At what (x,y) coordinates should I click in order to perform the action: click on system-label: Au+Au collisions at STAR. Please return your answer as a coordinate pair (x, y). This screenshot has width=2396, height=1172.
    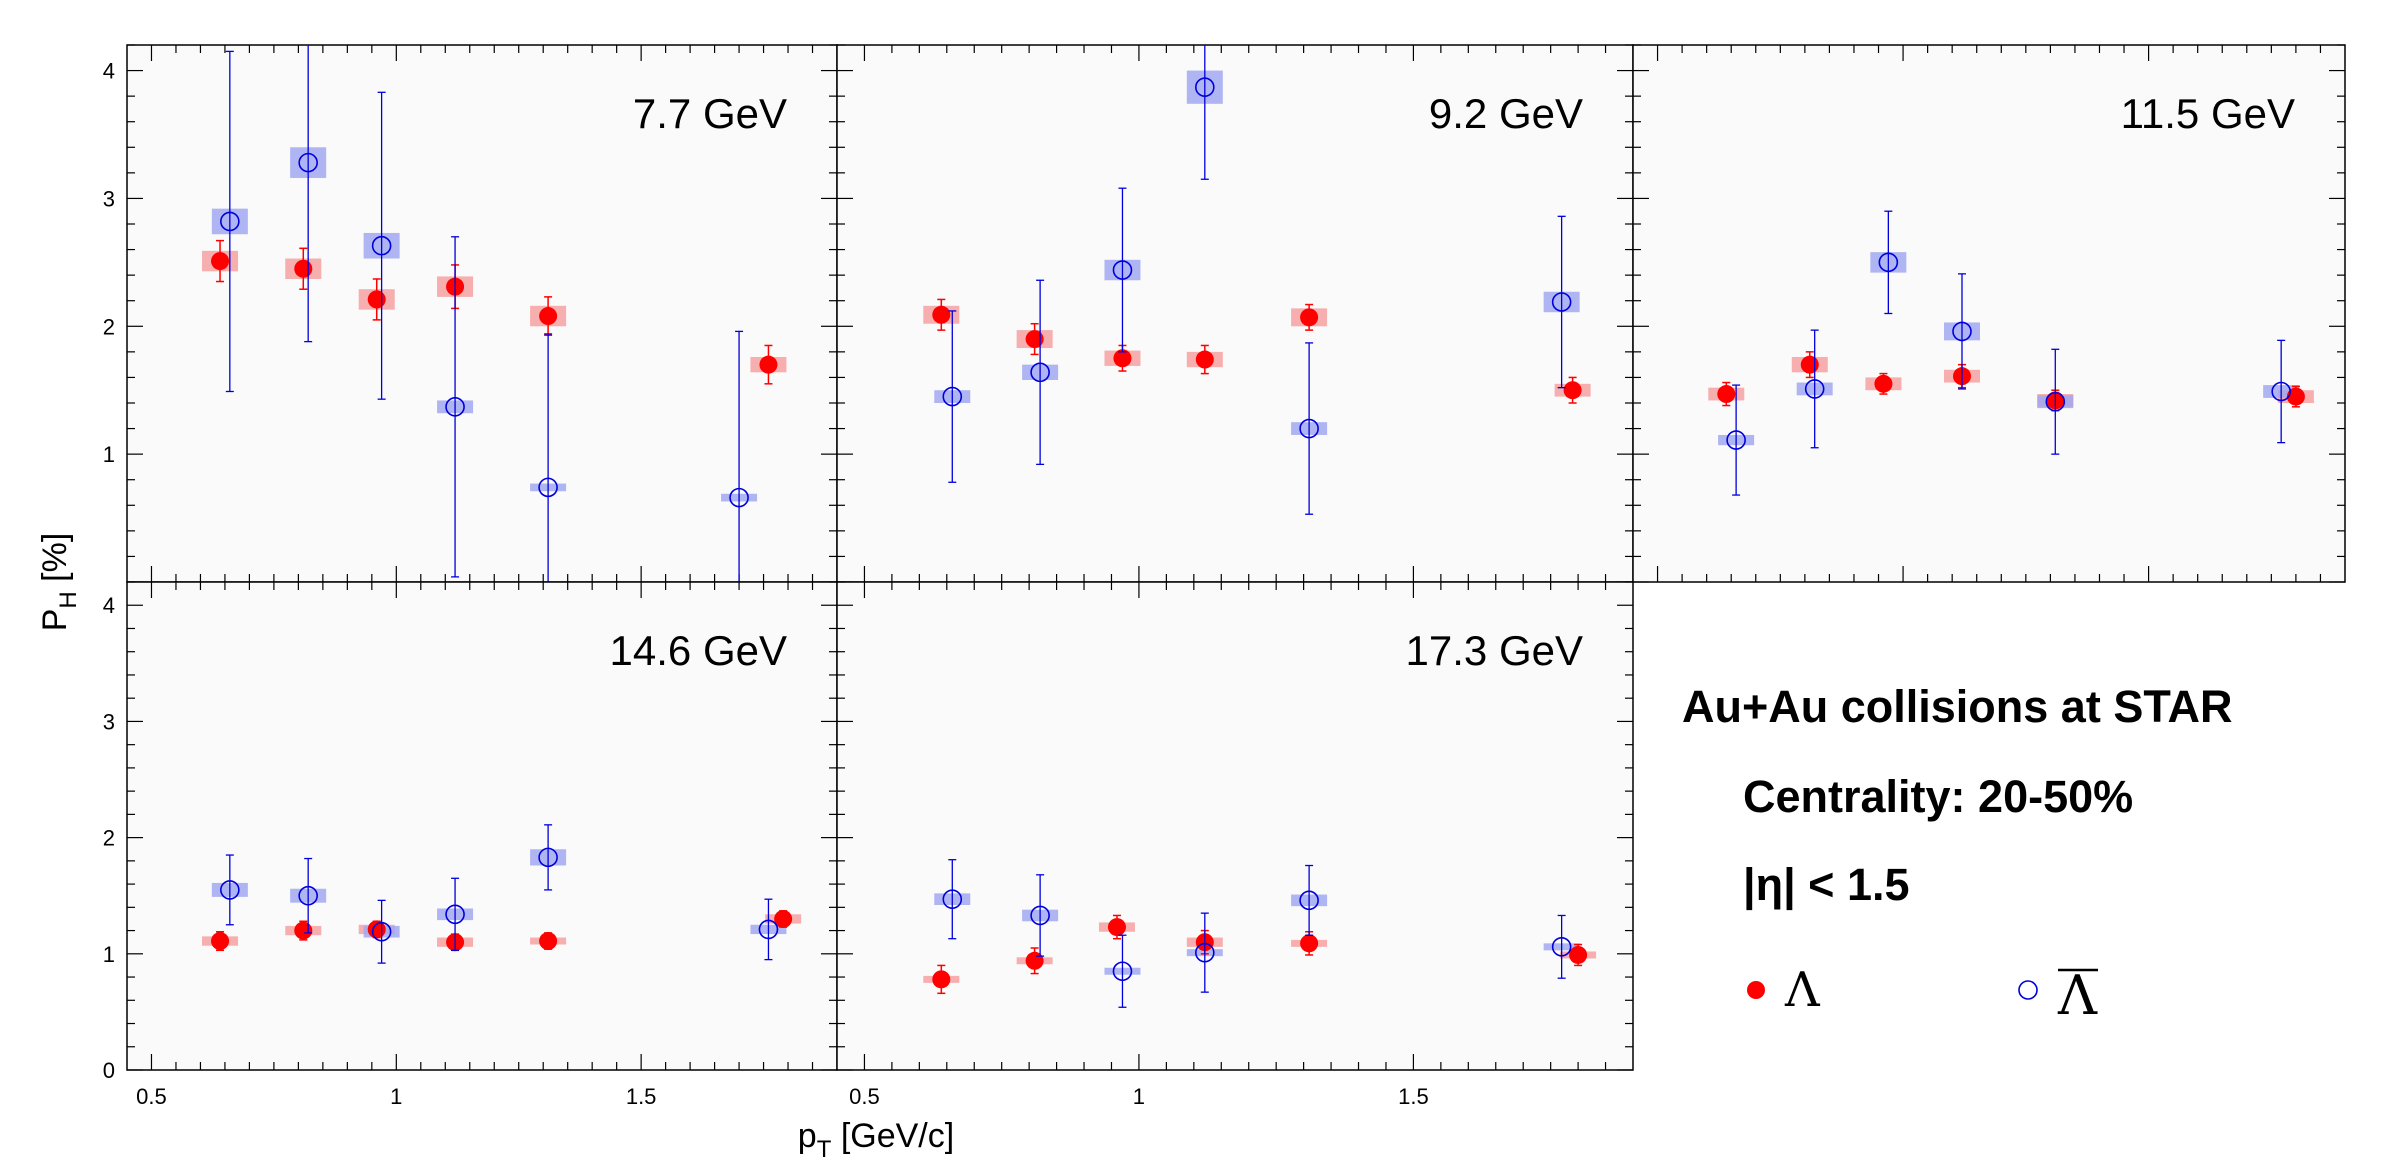
    Looking at the image, I should click on (1957, 706).